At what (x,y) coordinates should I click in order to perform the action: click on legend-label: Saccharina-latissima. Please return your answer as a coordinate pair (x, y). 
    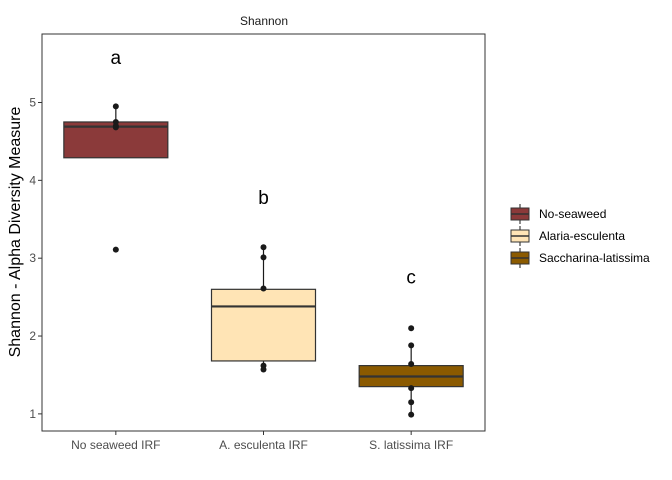
    Looking at the image, I should click on (594, 258).